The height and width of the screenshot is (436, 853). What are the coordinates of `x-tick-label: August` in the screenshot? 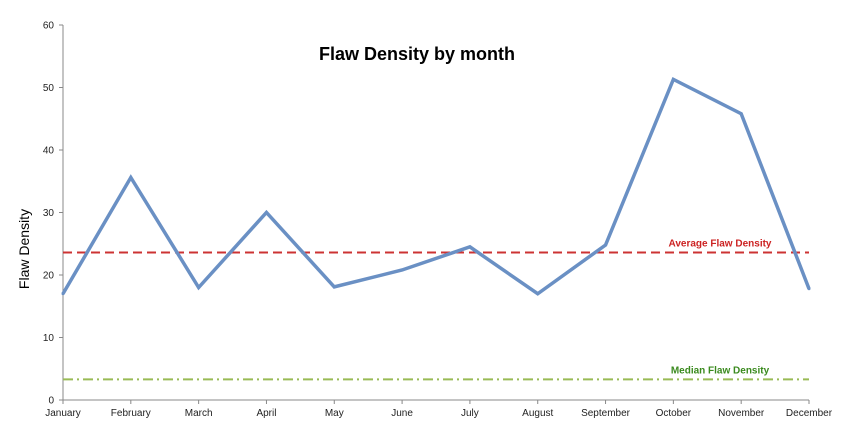 It's located at (537, 413).